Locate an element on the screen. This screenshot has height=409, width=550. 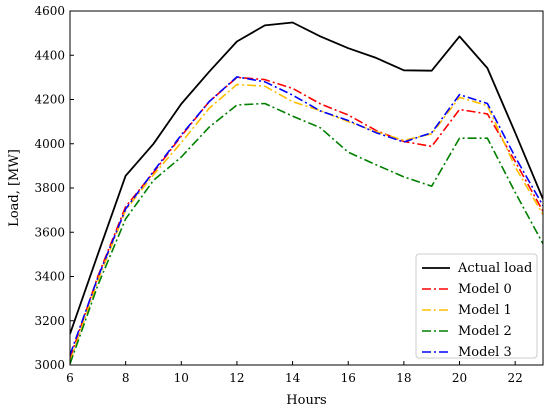
x-tick-label: 18 is located at coordinates (403, 378).